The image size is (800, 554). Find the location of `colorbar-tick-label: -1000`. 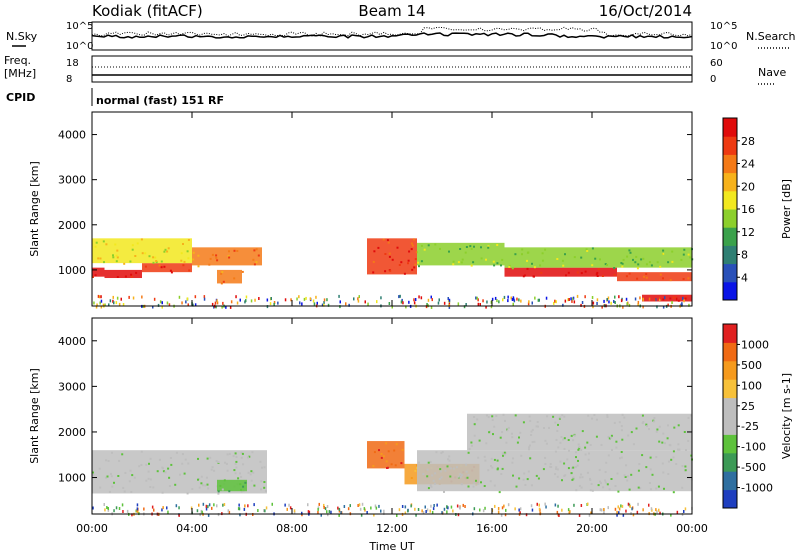

colorbar-tick-label: -1000 is located at coordinates (757, 488).